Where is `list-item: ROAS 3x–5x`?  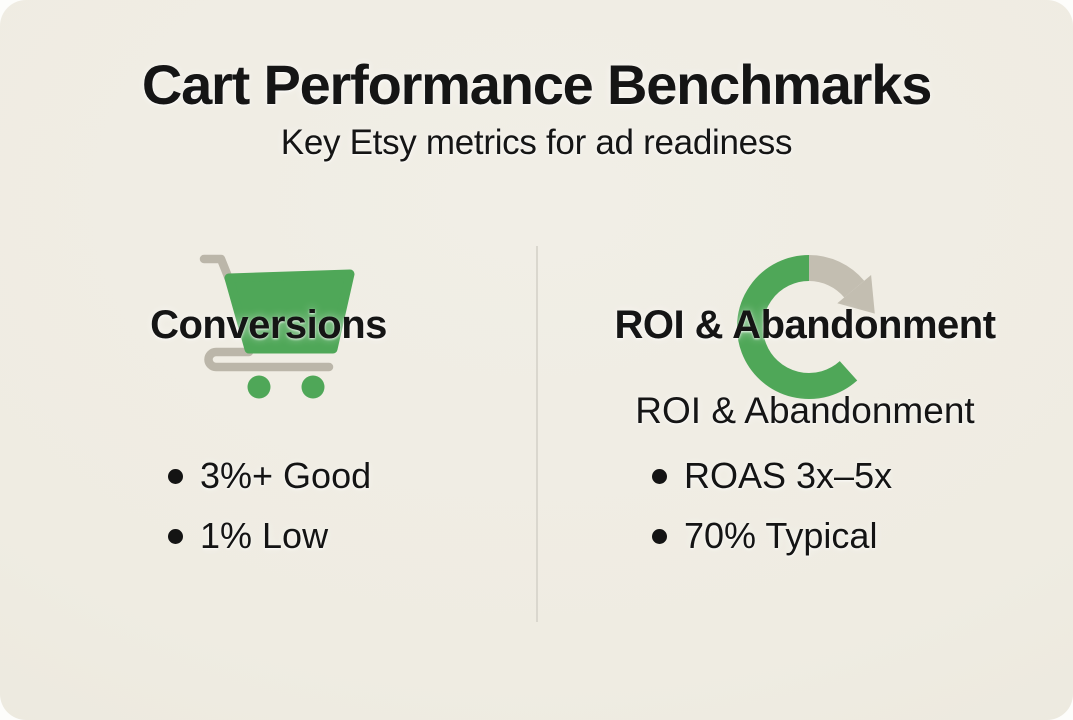 list-item: ROAS 3x–5x is located at coordinates (772, 476).